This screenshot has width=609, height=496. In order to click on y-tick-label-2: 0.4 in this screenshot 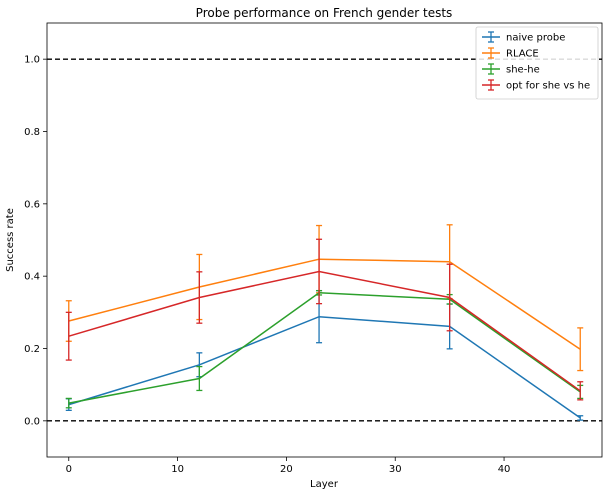, I will do `click(32, 277)`.